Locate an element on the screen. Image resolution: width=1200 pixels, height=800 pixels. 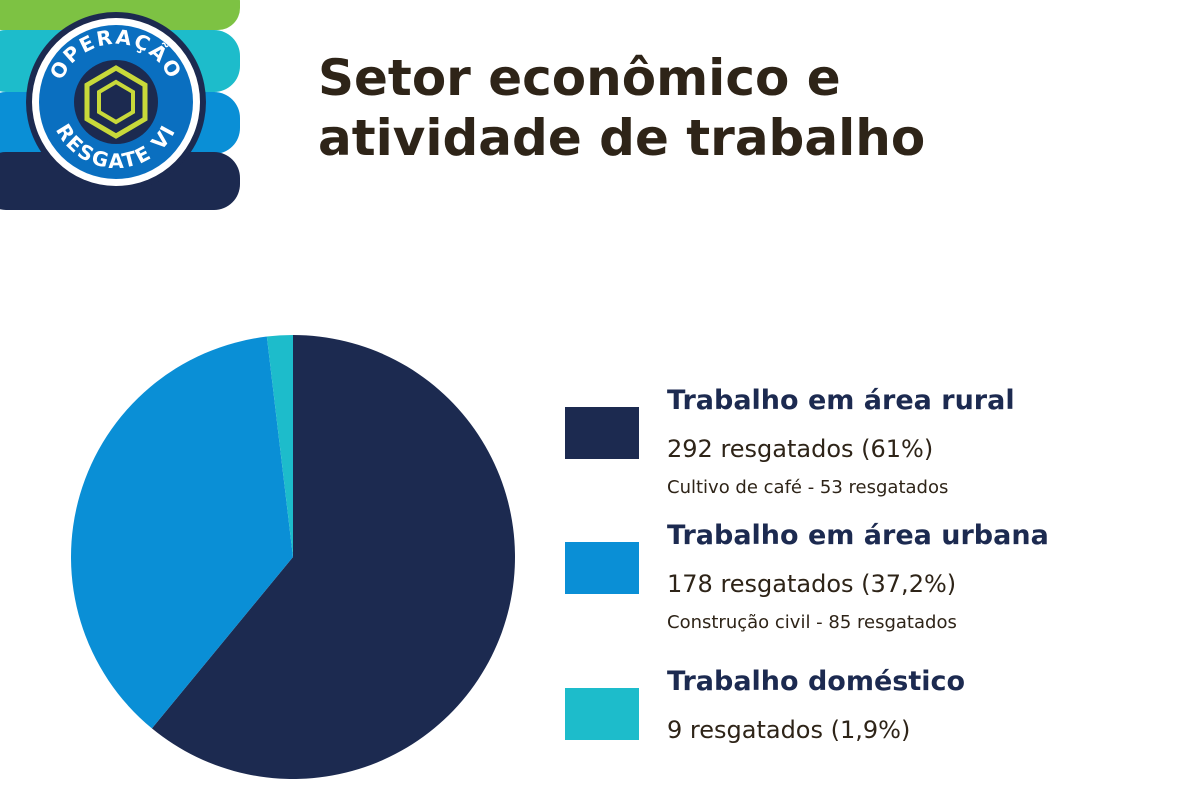
hexagon is located at coordinates (116, 102).